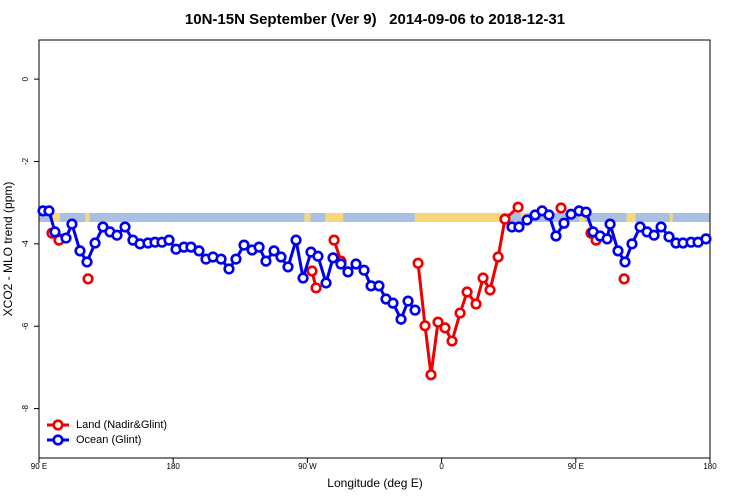 The height and width of the screenshot is (500, 750). I want to click on x-axis-label: Longitude (deg E), so click(374, 483).